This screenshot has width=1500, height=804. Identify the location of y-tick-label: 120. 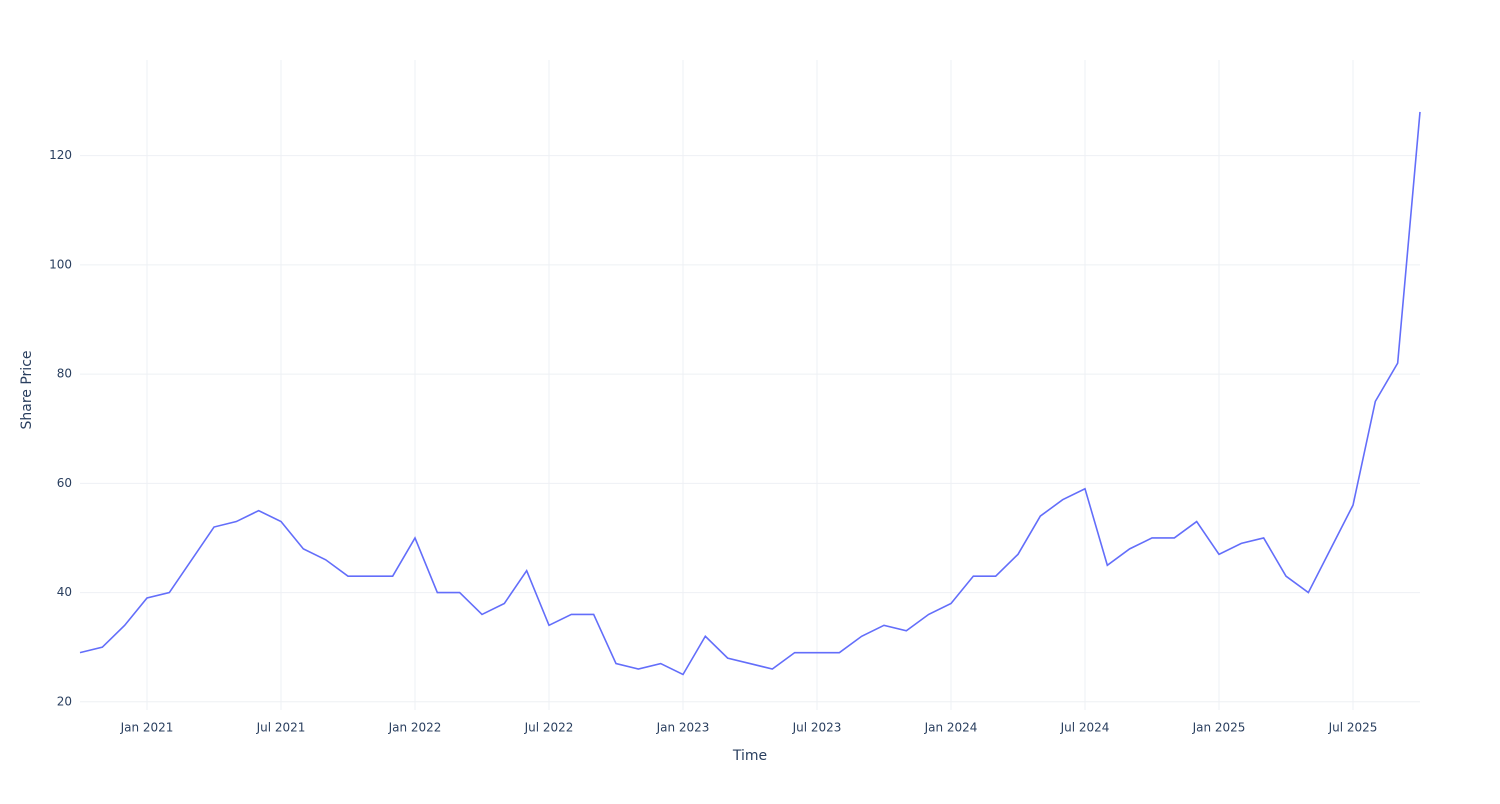
(60, 155).